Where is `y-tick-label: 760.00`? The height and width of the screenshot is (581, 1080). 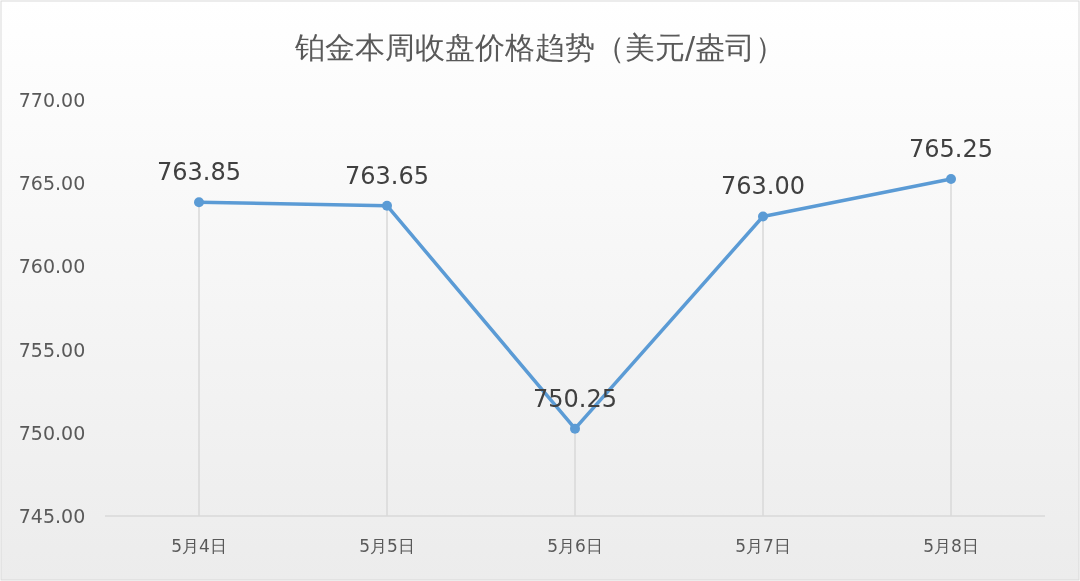
y-tick-label: 760.00 is located at coordinates (52, 266).